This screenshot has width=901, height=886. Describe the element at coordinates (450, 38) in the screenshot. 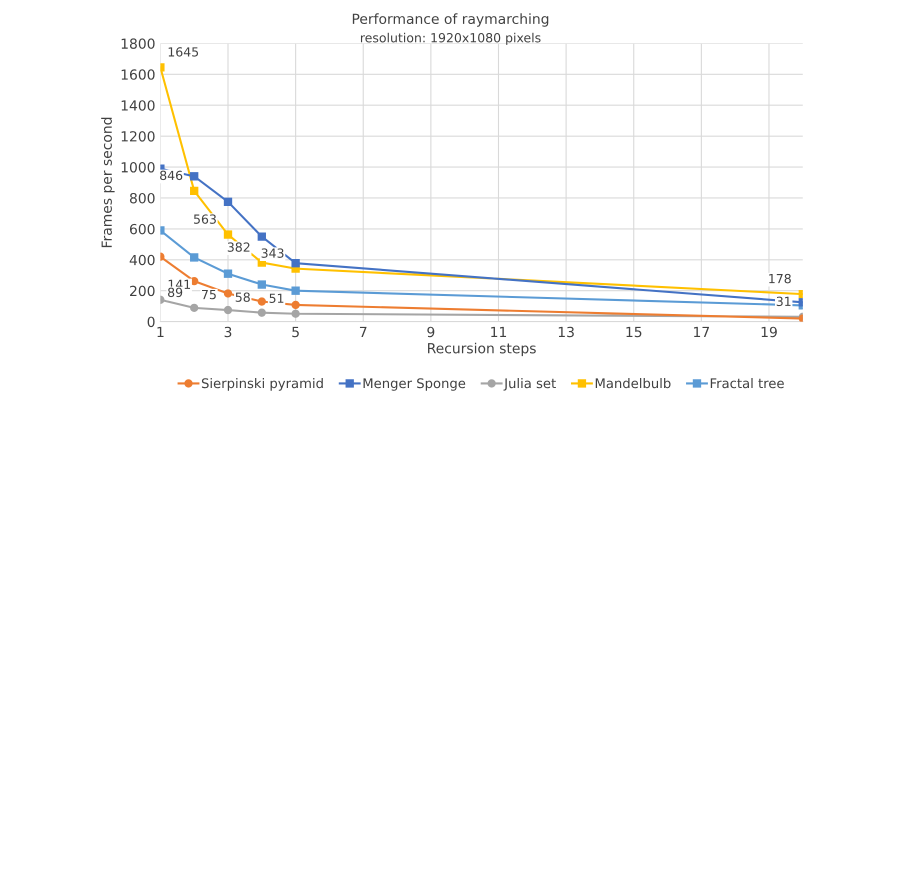

I see `chart-subtitle: resolution: 1920x1080 pixels` at that location.